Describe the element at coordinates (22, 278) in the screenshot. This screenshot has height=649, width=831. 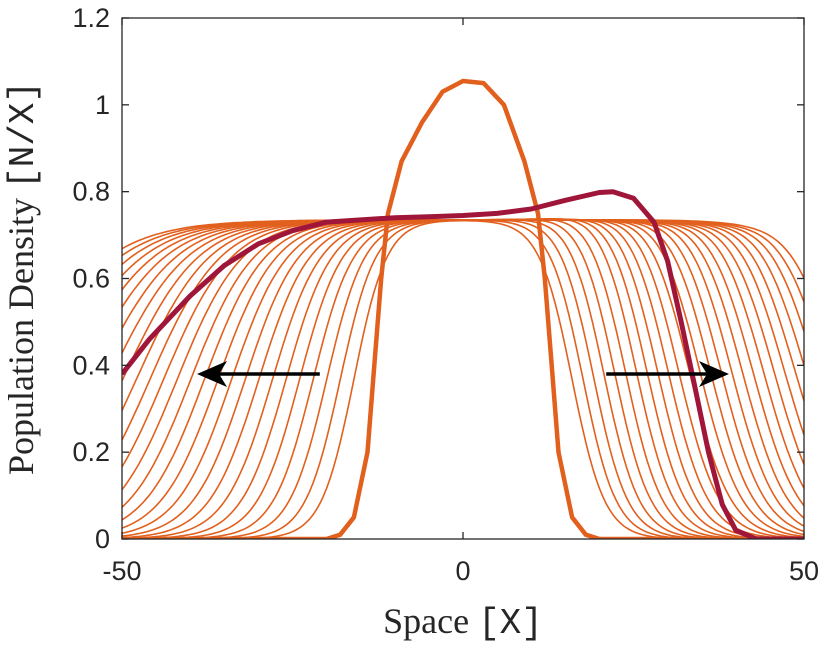
I see `y-axis-label: Population Density [N/X]` at that location.